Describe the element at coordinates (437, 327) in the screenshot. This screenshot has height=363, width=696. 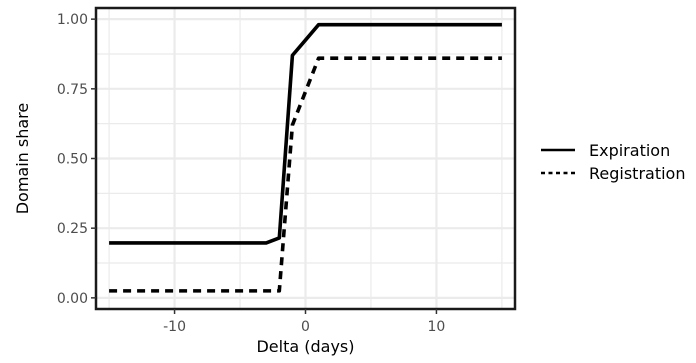
I see `x-tick-label-2: 10` at that location.